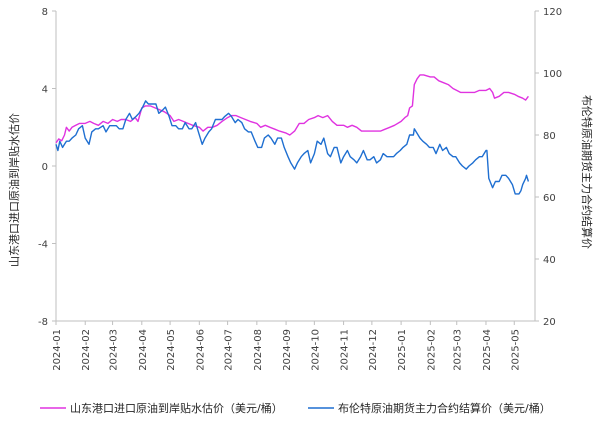 Image resolution: width=598 pixels, height=435 pixels. Describe the element at coordinates (43, 245) in the screenshot. I see `left-tick-label: -4` at that location.